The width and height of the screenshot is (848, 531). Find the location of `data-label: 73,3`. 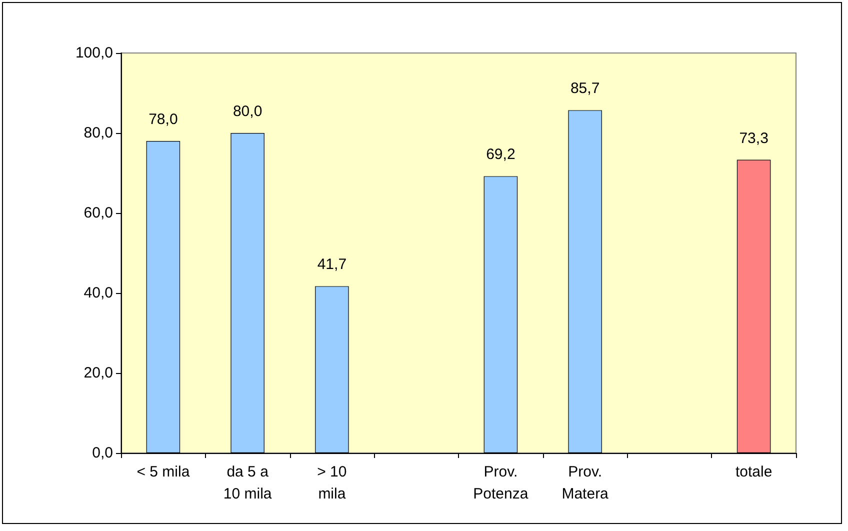

data-label: 73,3 is located at coordinates (753, 138).